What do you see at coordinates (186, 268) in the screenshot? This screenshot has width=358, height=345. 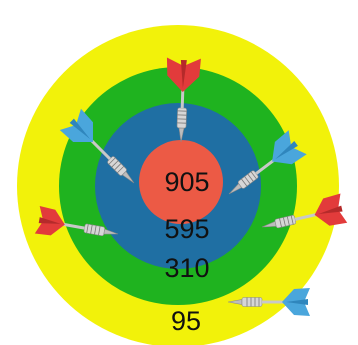 I see `score-second: 310` at bounding box center [186, 268].